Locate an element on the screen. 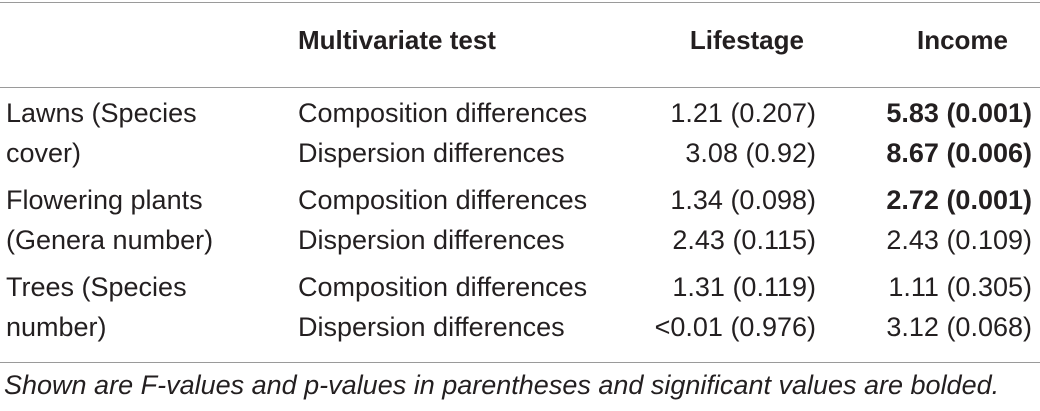 This screenshot has height=411, width=1040. header-income: Income is located at coordinates (962, 40).